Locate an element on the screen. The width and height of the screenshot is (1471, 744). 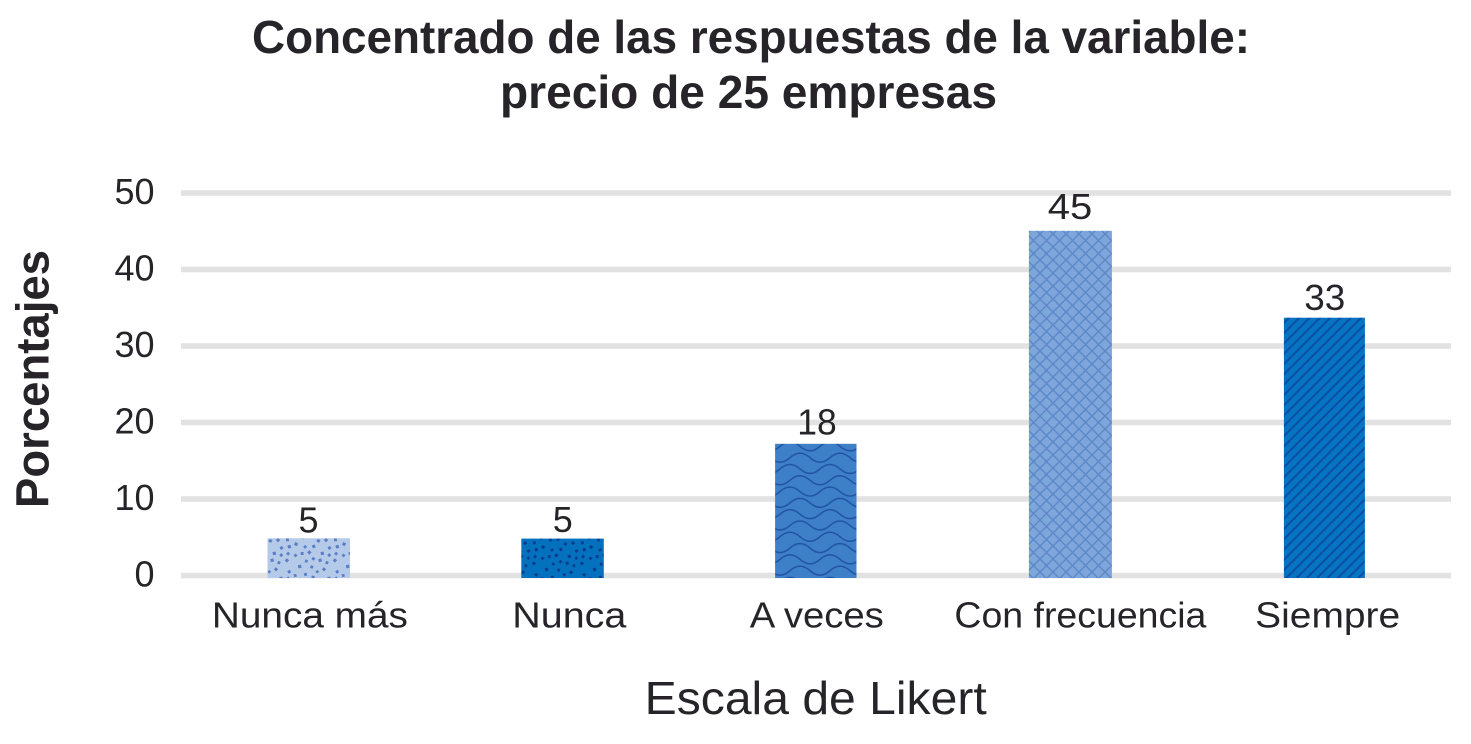
svg-text: Nunca is located at coordinates (569, 614).